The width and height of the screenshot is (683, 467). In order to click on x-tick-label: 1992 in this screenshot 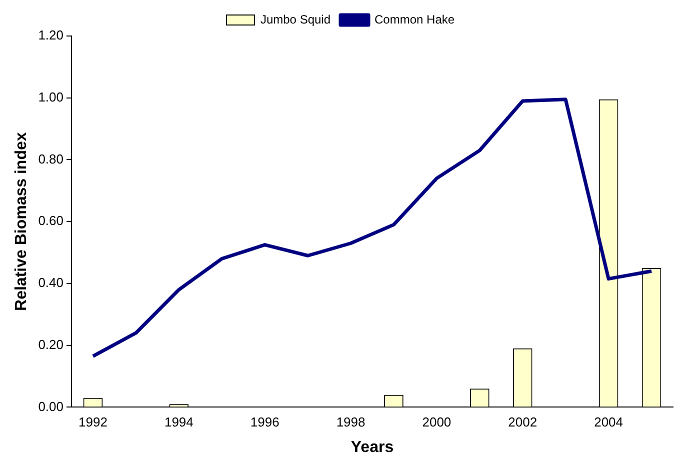, I will do `click(93, 422)`.